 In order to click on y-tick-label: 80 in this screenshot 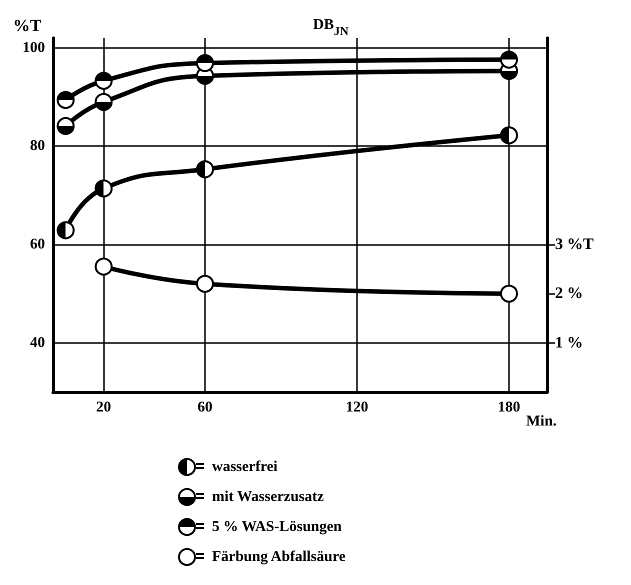, I will do `click(37, 146)`.